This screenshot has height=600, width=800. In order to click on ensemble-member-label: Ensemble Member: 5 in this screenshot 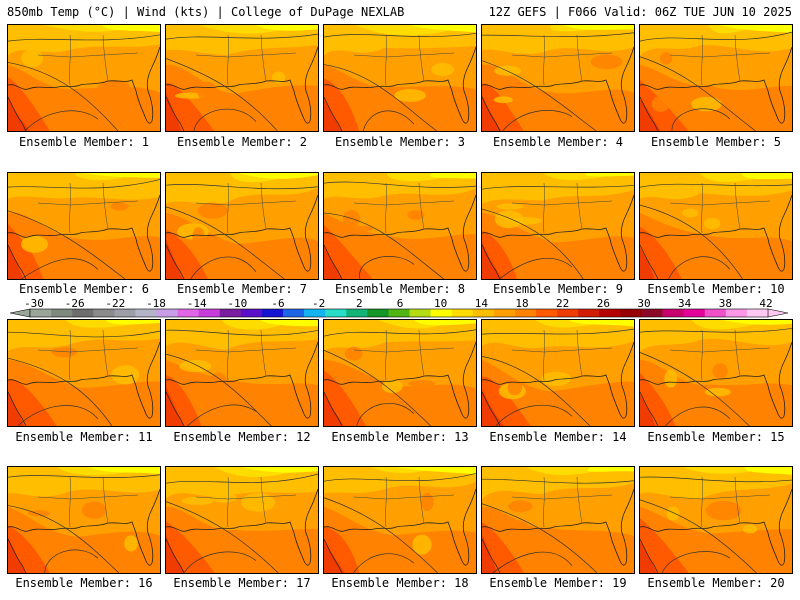, I will do `click(716, 142)`.